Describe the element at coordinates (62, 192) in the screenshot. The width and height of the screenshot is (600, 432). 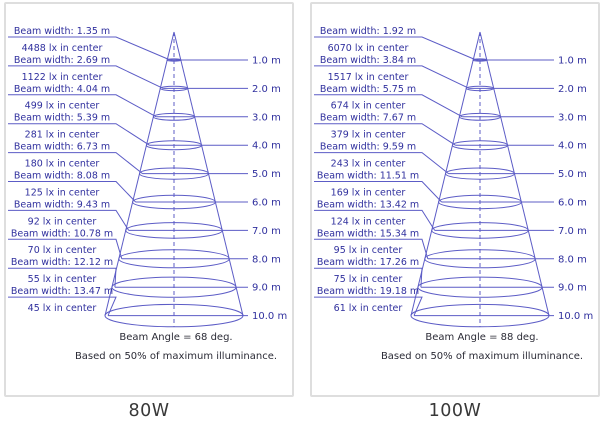
I see `lux-label: 125 lx in center` at that location.